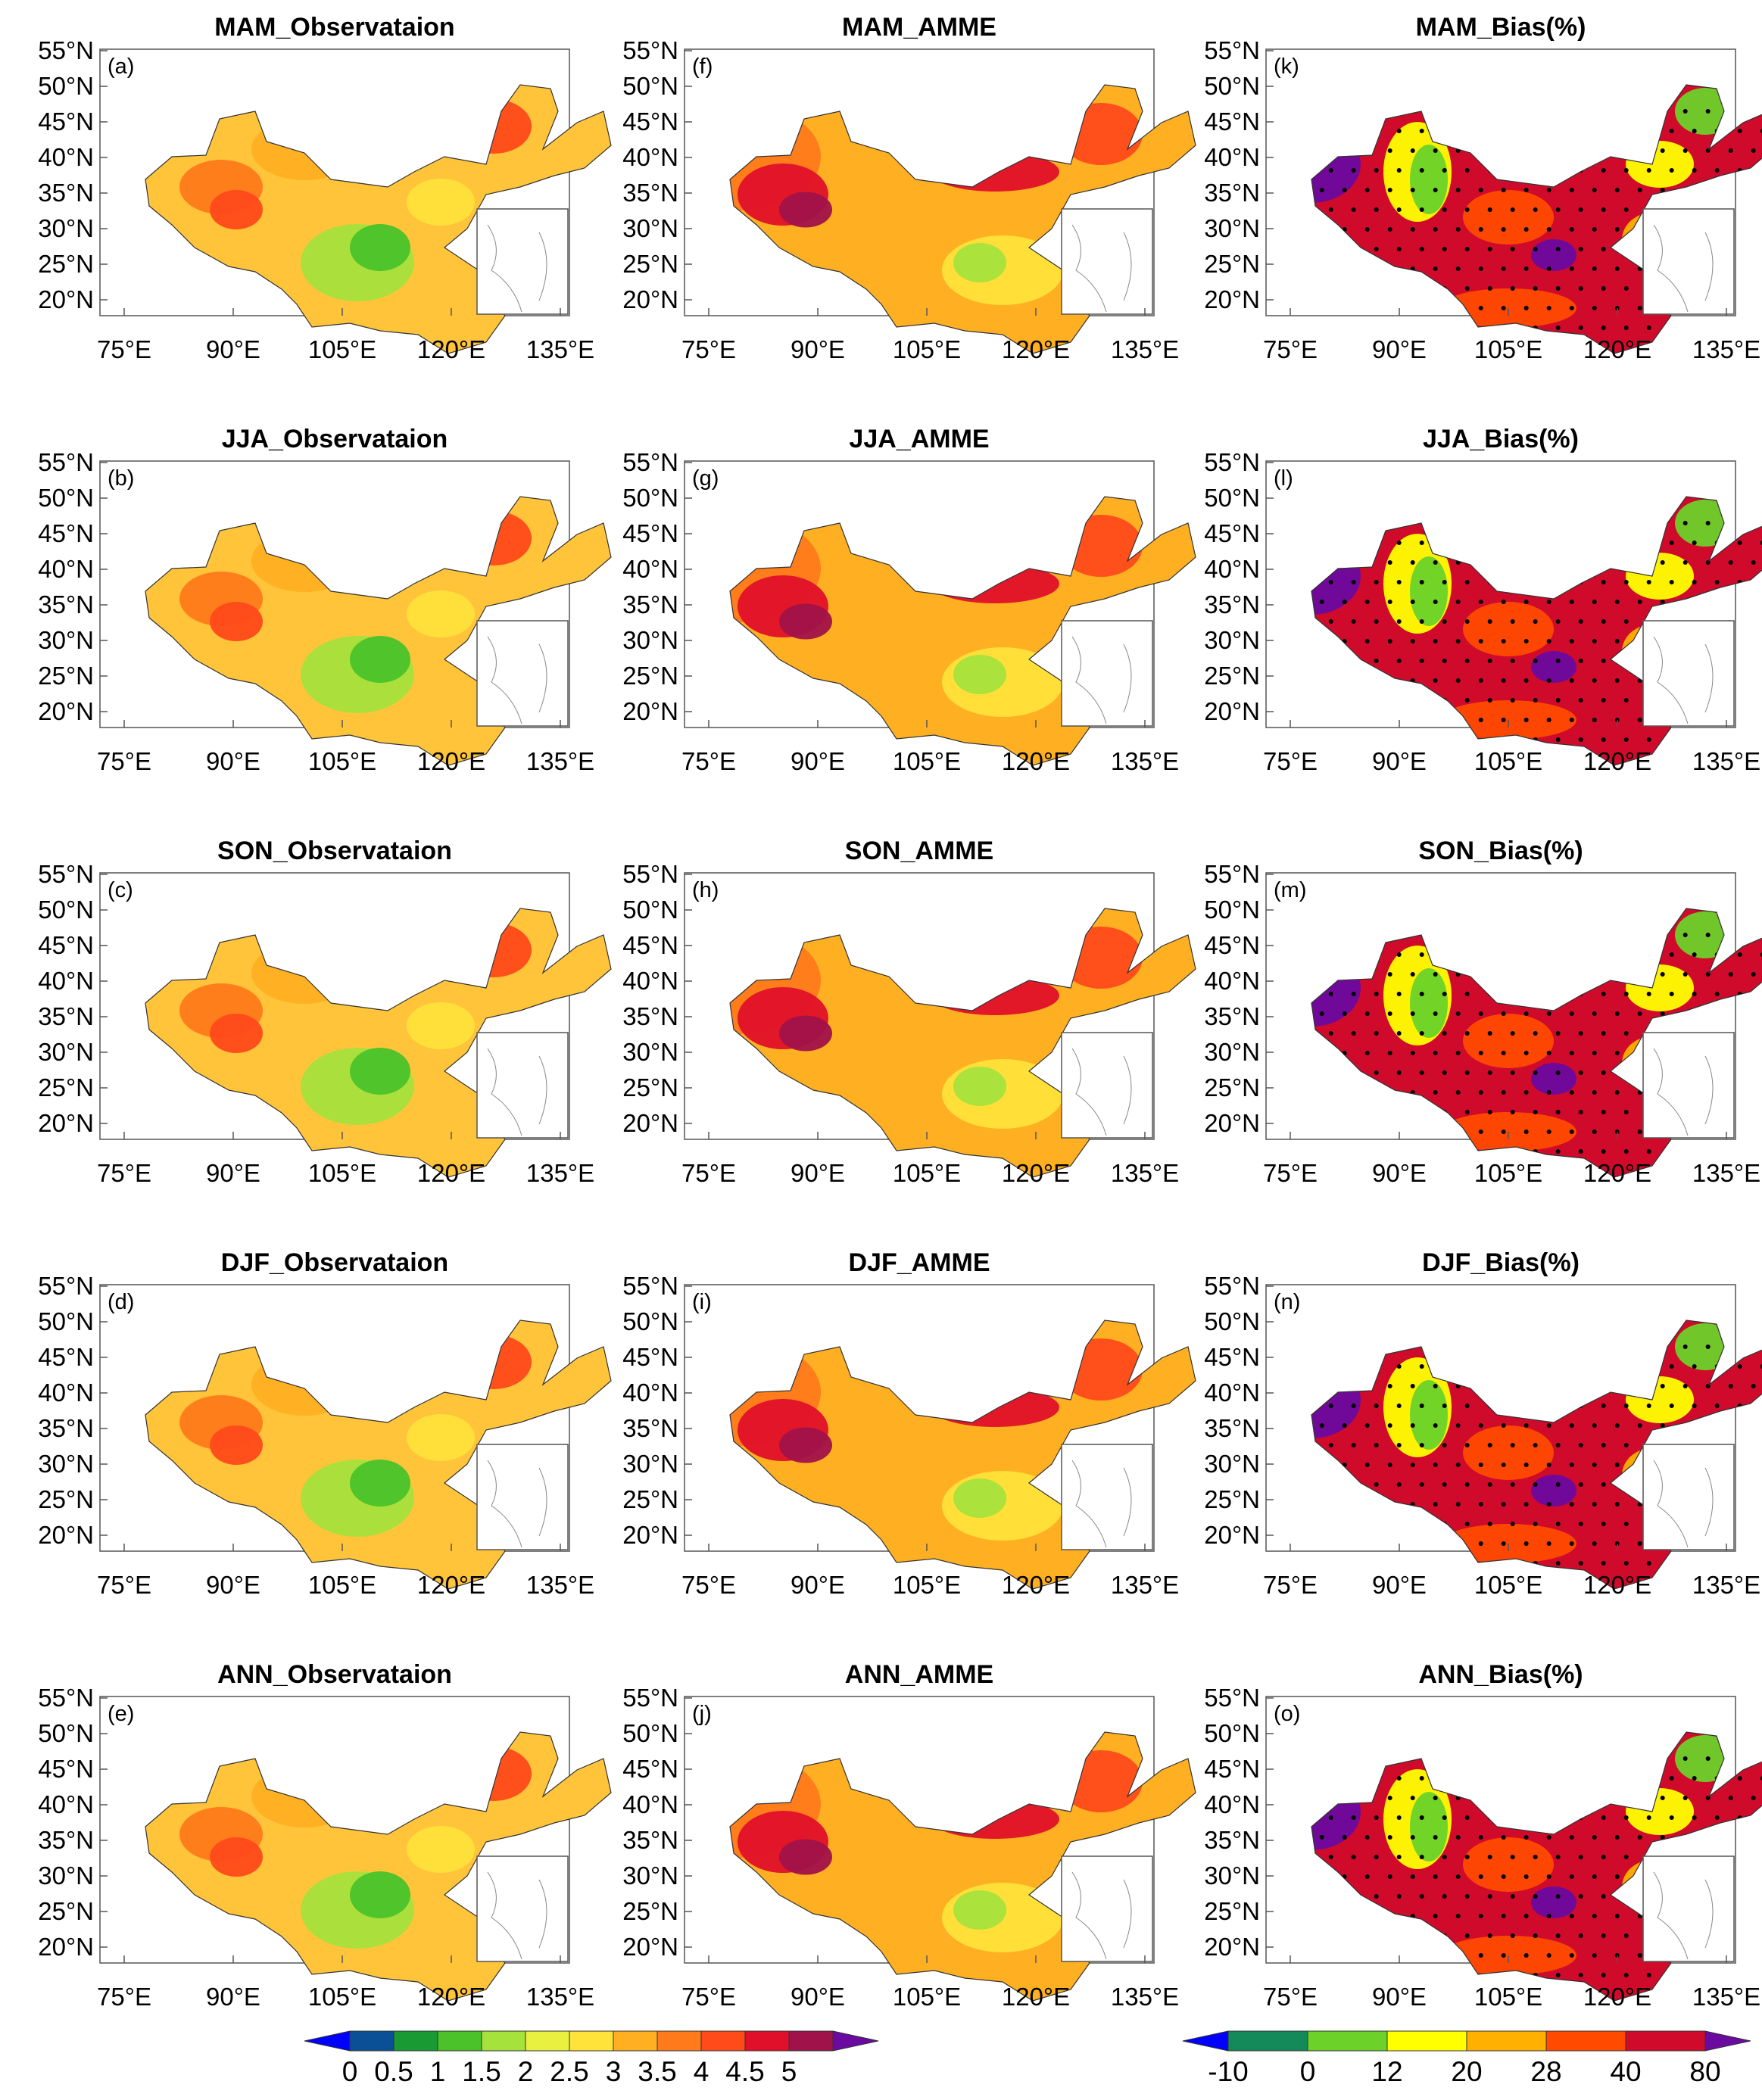 Image resolution: width=1762 pixels, height=2100 pixels. What do you see at coordinates (1036, 1585) in the screenshot?
I see `longitude-tick-label: 120°E` at bounding box center [1036, 1585].